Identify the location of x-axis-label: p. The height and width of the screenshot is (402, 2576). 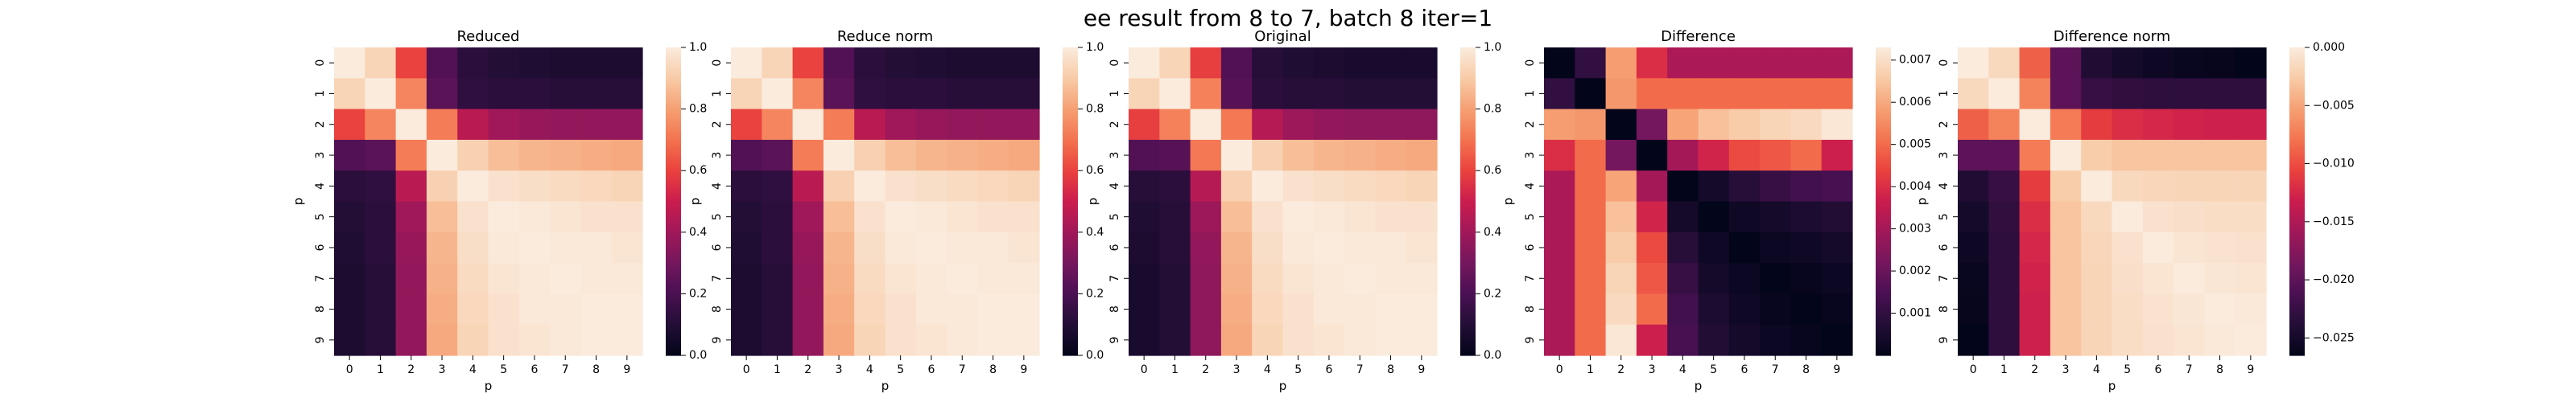
(1283, 386).